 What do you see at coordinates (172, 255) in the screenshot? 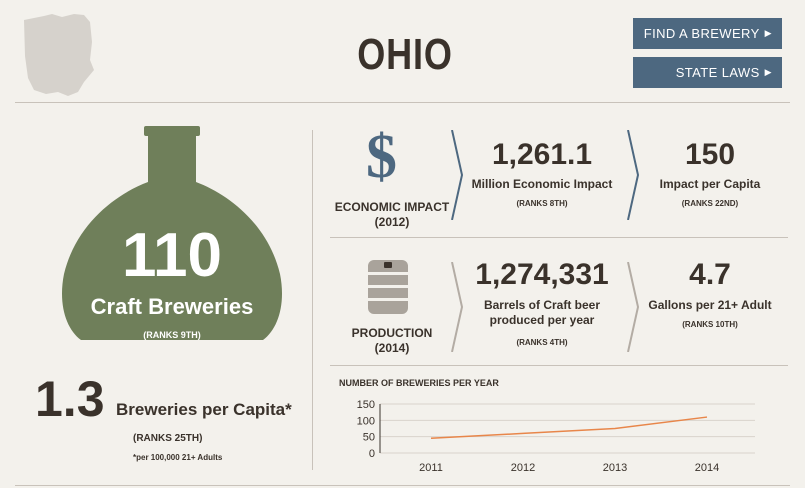
I see `breweries-count: 110` at bounding box center [172, 255].